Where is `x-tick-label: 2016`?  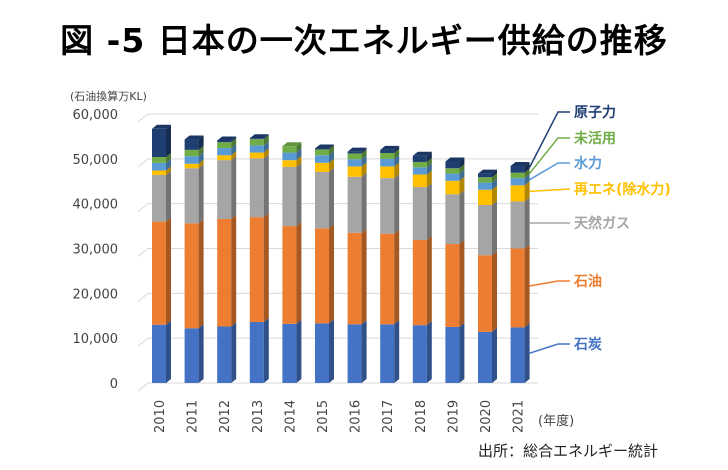
x-tick-label: 2016 is located at coordinates (356, 416).